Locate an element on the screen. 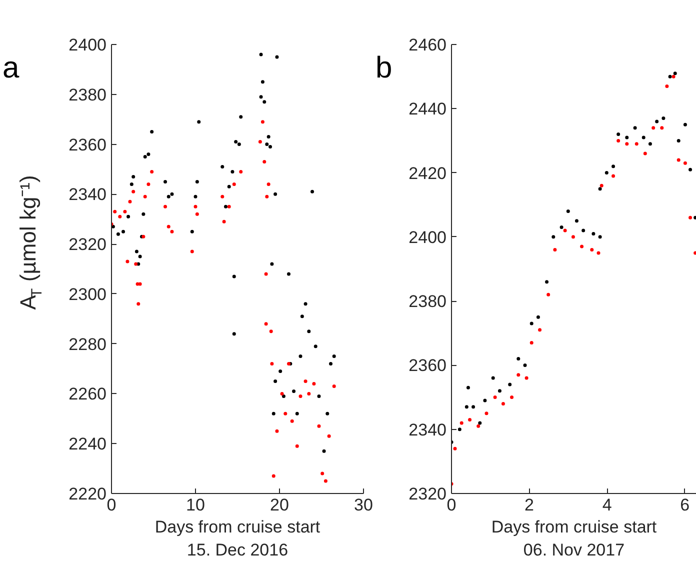 The height and width of the screenshot is (575, 696). y-tick-label: 2220 is located at coordinates (87, 494).